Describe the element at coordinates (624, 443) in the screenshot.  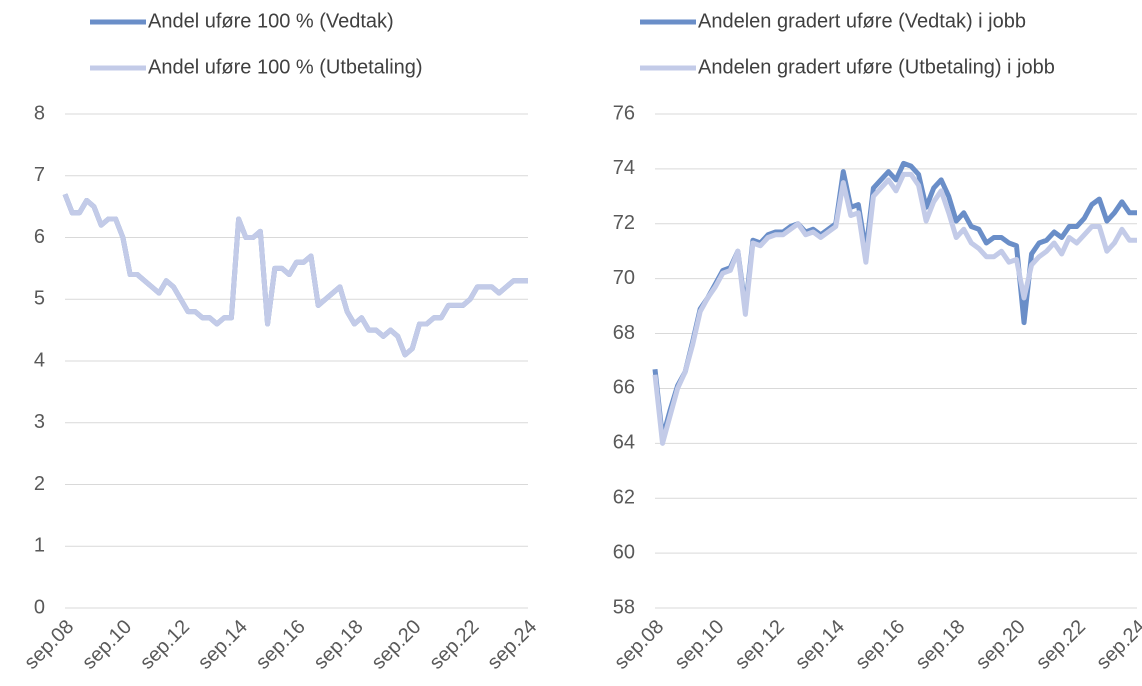
I see `y-tick-label: 64` at that location.